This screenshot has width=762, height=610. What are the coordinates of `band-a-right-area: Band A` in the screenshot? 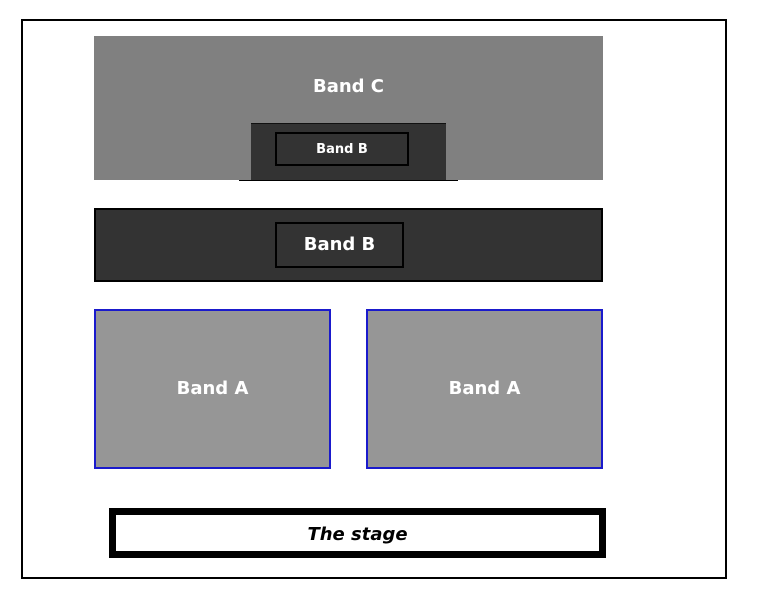 It's located at (484, 389).